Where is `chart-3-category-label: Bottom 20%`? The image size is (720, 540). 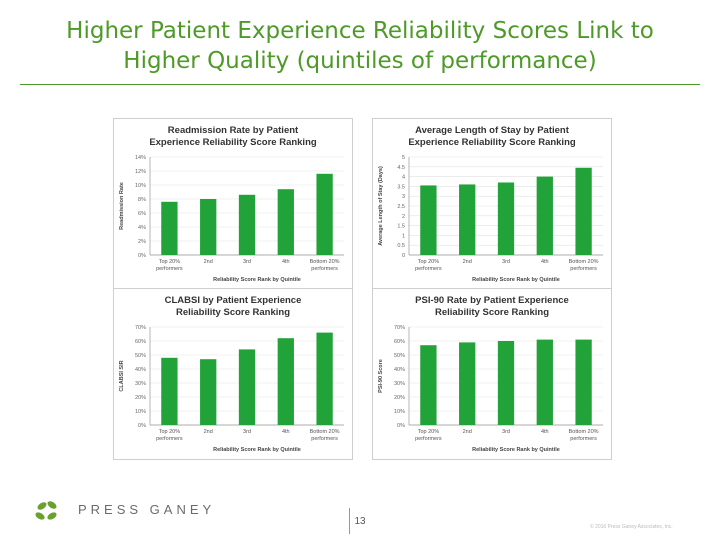 chart-3-category-label: Bottom 20% is located at coordinates (584, 432).